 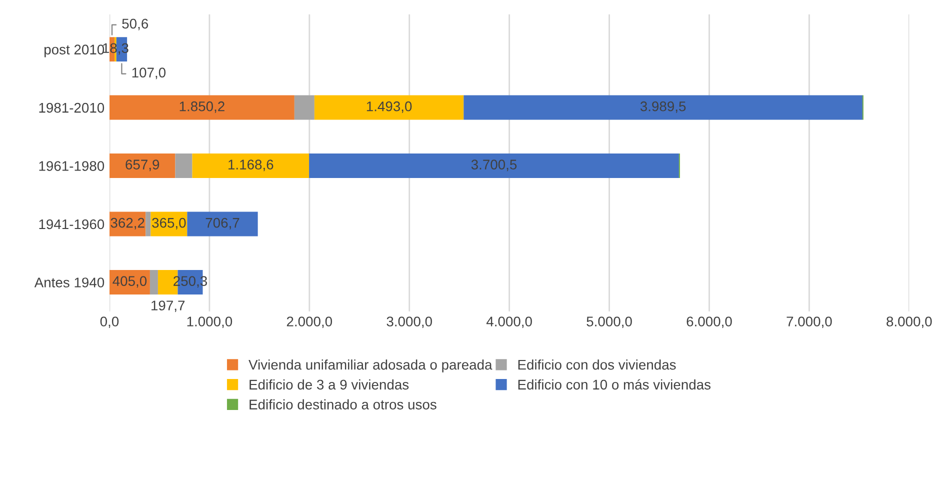 I want to click on data-label: 1.168,6, so click(x=251, y=166).